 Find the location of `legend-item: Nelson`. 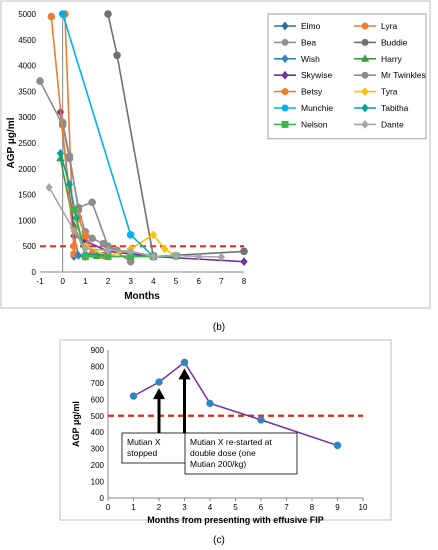

legend-item: Nelson is located at coordinates (301, 124).